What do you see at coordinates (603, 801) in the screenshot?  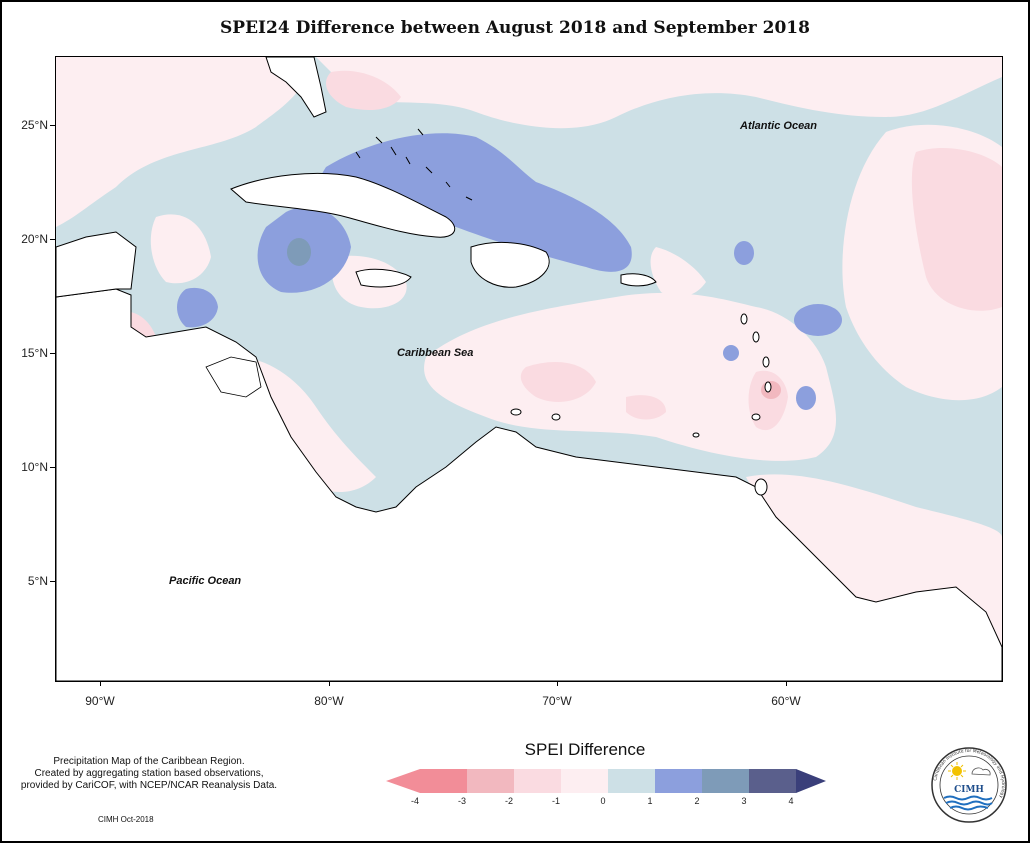 I see `legend-tick: 0` at bounding box center [603, 801].